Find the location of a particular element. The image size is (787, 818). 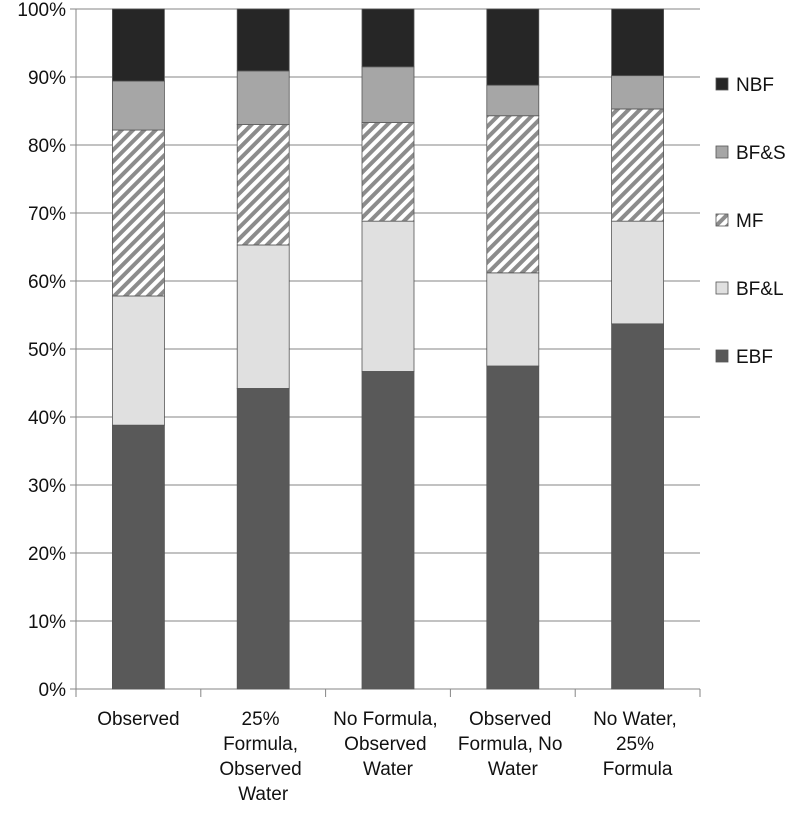

y-tick-label: 80% is located at coordinates (47, 146).